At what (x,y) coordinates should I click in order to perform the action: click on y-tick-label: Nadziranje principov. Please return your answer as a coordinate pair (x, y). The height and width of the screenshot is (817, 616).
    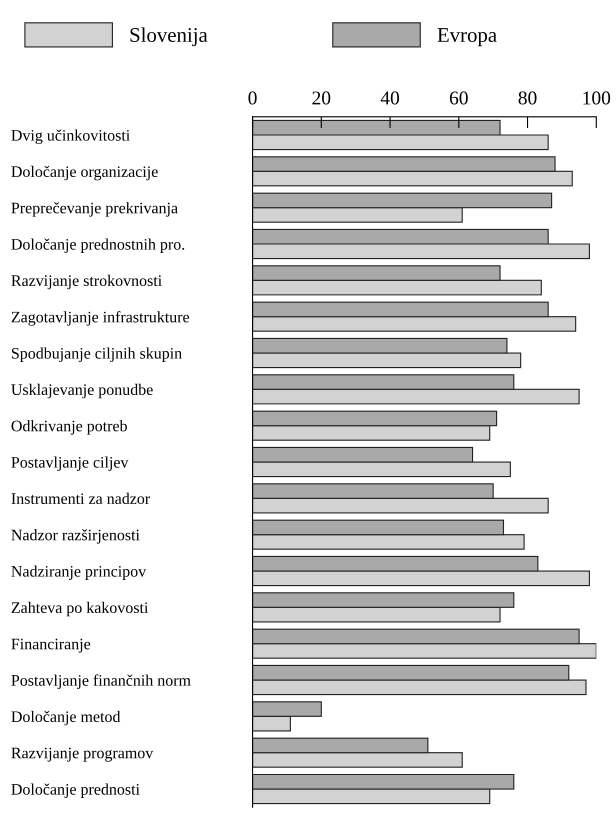
    Looking at the image, I should click on (78, 572).